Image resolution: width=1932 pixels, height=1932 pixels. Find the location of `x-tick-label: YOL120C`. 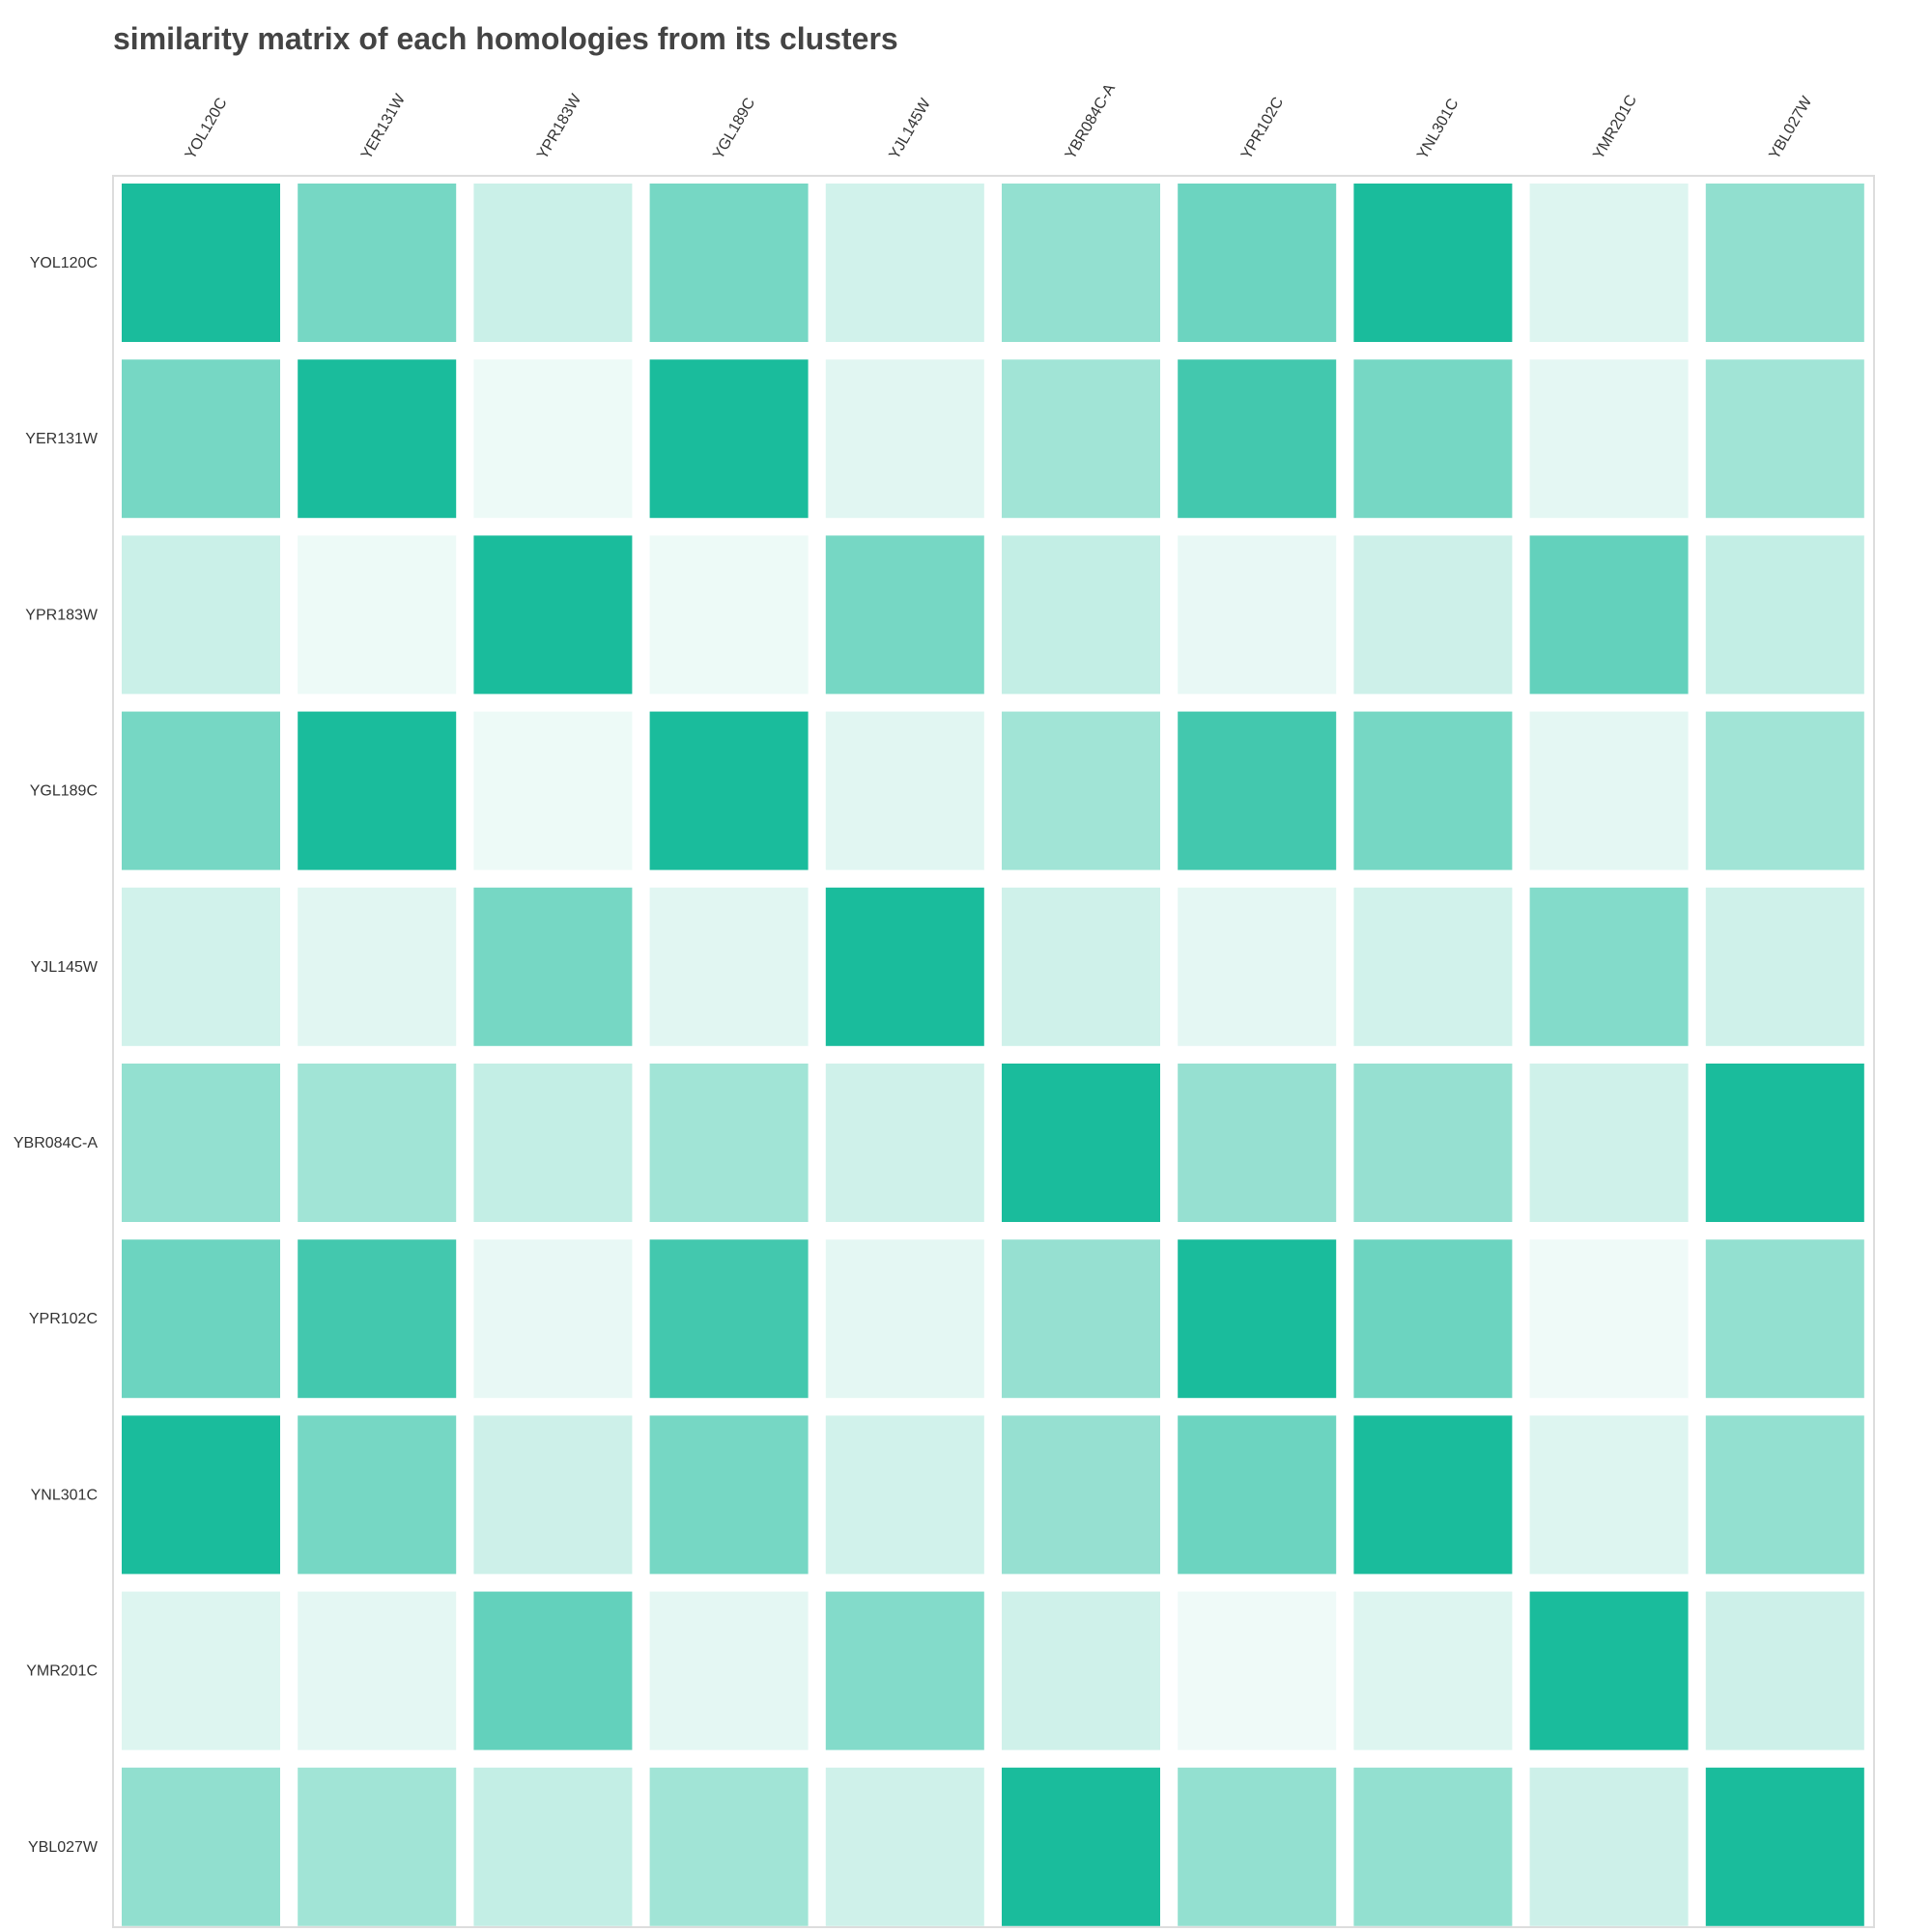

x-tick-label: YOL120C is located at coordinates (207, 129).